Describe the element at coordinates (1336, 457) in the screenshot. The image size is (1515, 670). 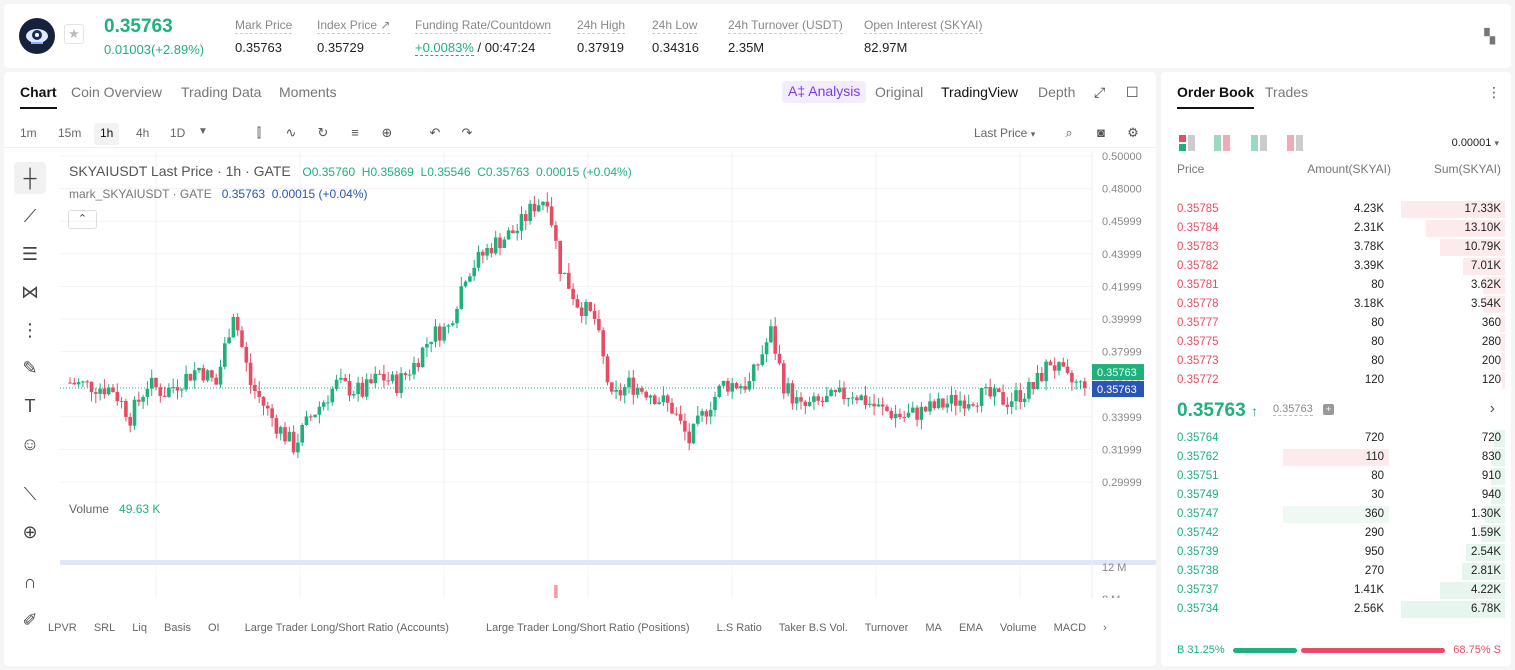
I see `bid-row: 0.35762 110 830` at that location.